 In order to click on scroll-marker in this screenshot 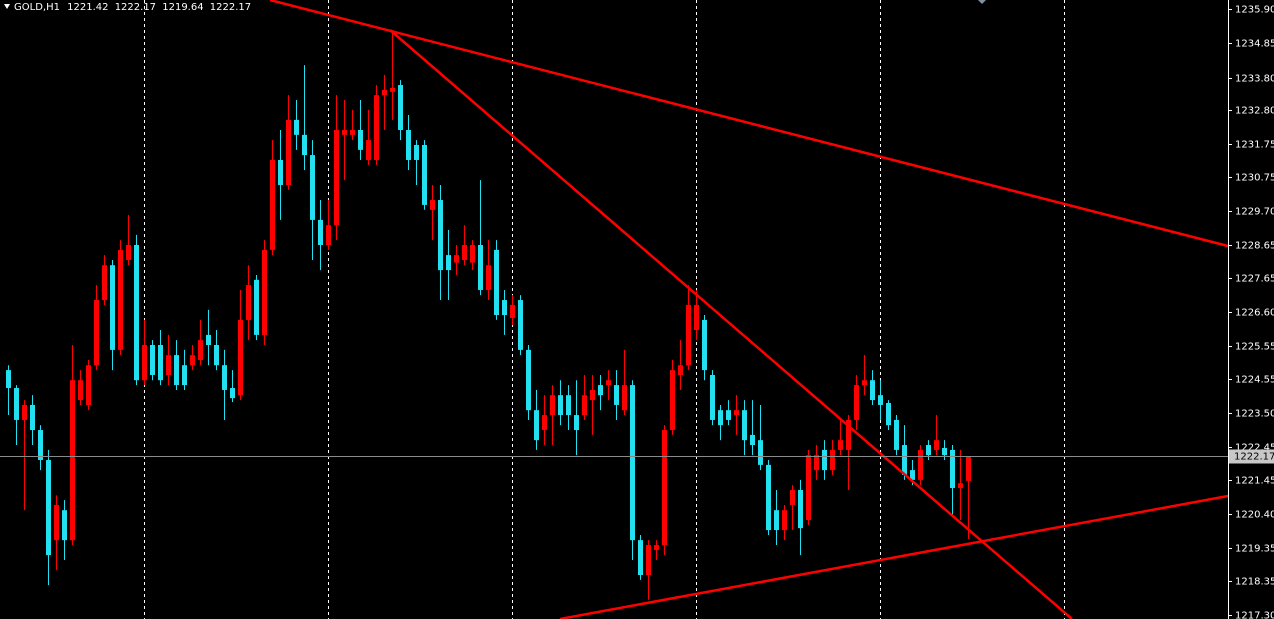, I will do `click(982, 2)`.